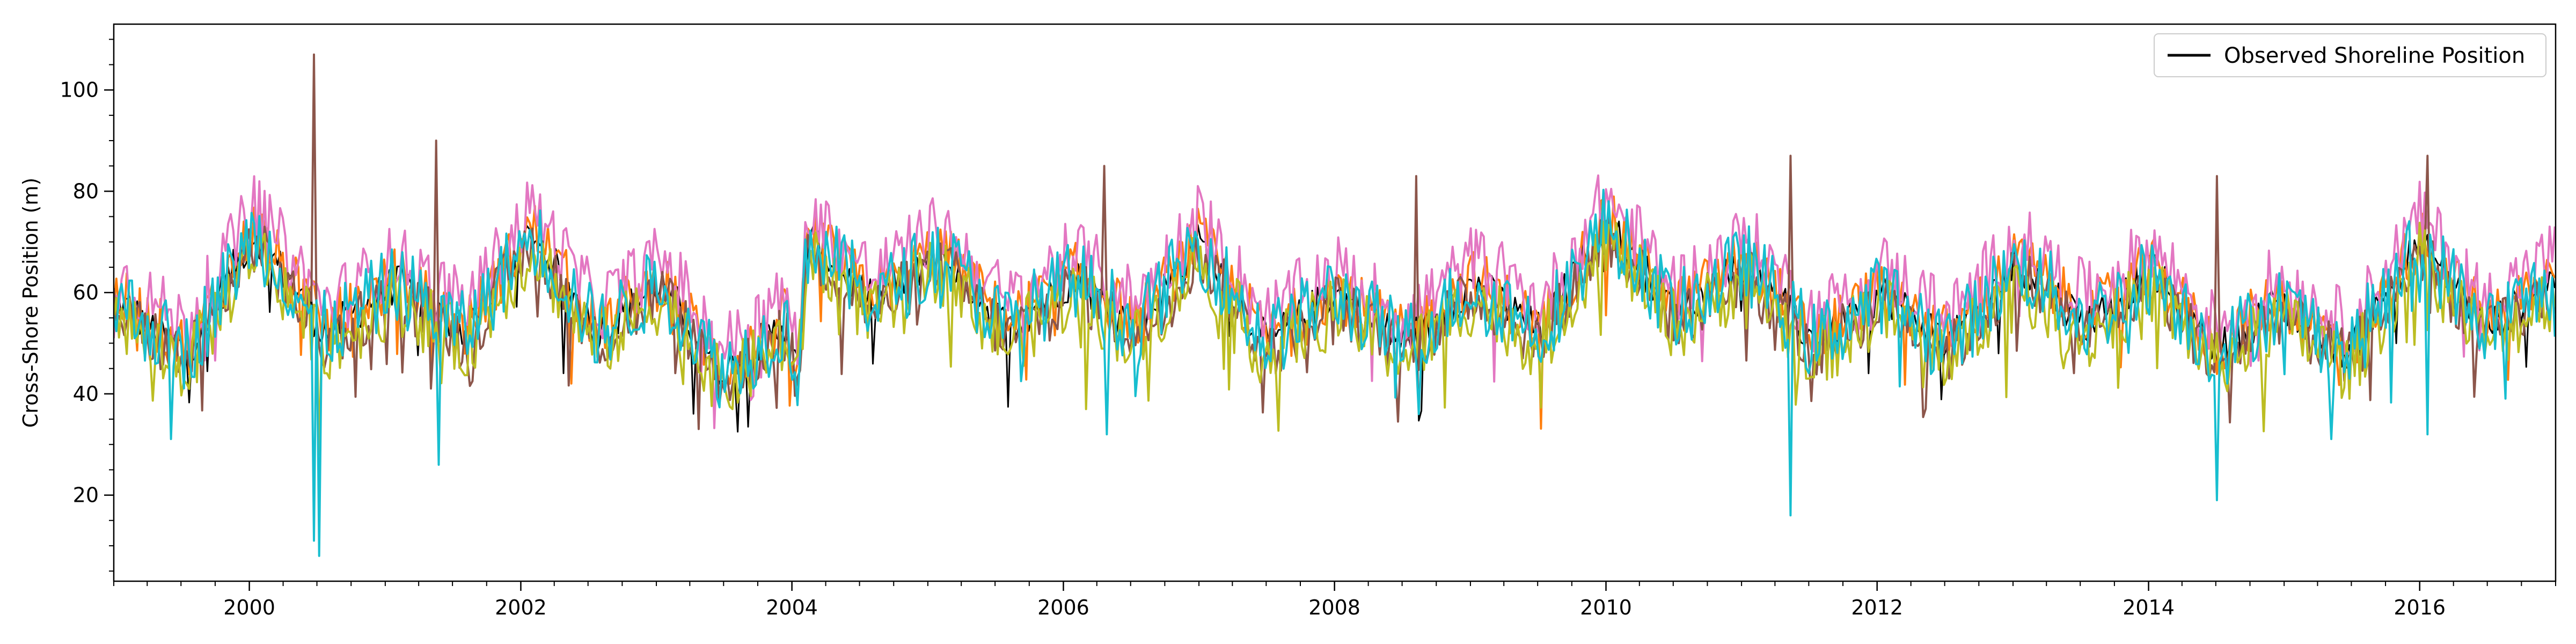 Image resolution: width=2576 pixels, height=644 pixels. What do you see at coordinates (2374, 55) in the screenshot?
I see `legend-label-observed: Observed Shoreline Position` at bounding box center [2374, 55].